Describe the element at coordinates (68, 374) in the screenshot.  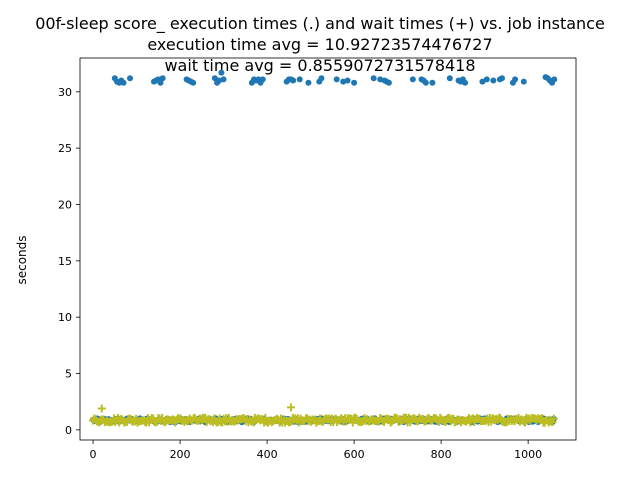
I see `y-tick-label: 5` at that location.